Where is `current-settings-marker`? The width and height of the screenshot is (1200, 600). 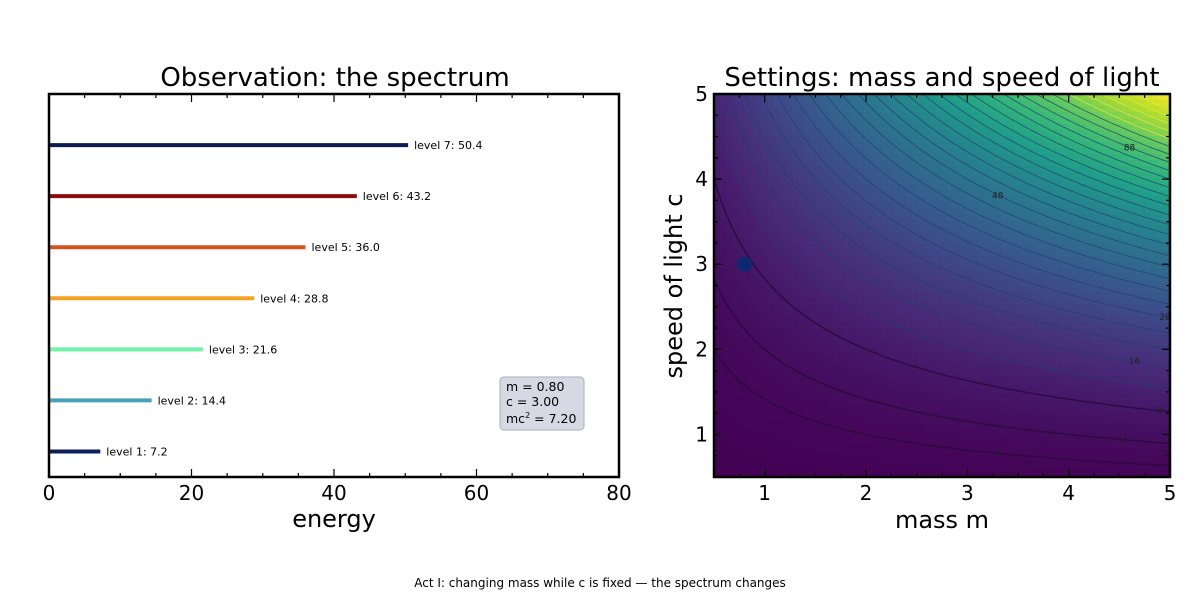
current-settings-marker is located at coordinates (744, 264).